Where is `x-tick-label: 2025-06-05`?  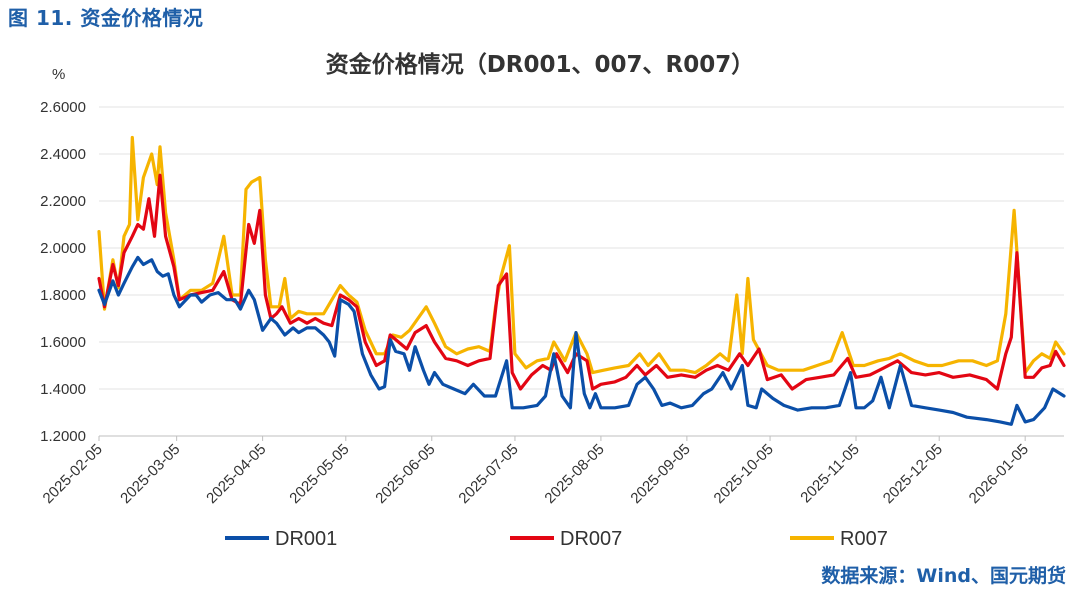
x-tick-label: 2025-06-05 is located at coordinates (405, 474).